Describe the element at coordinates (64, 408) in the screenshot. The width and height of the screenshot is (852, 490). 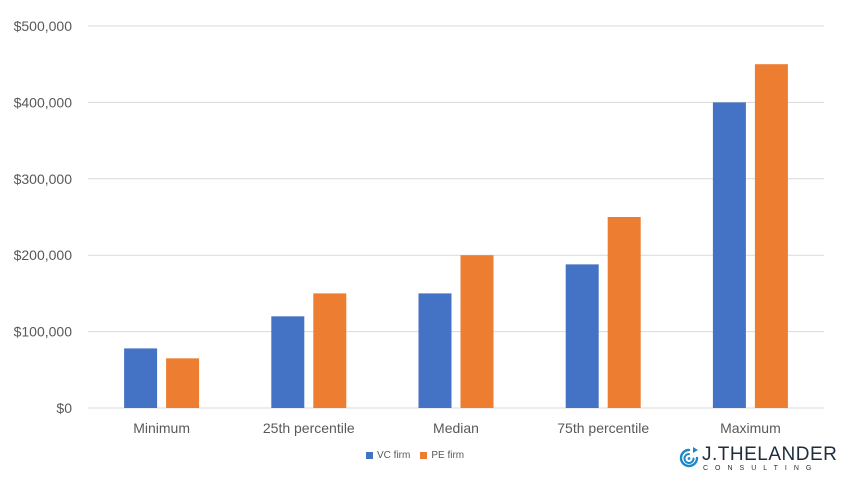
I see `y-tick-label: $0` at that location.